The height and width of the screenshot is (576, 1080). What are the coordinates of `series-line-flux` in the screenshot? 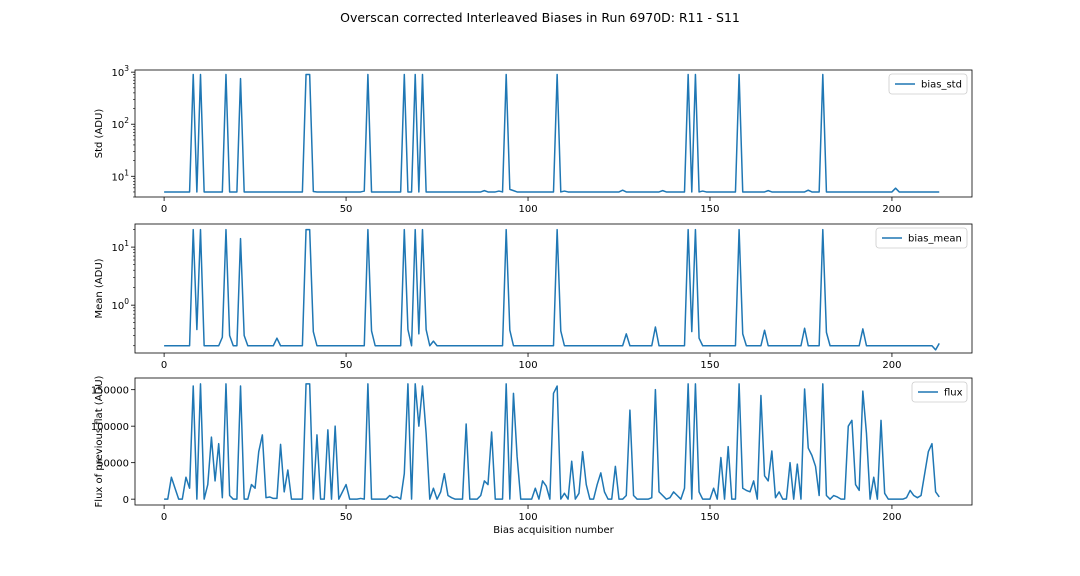 It's located at (552, 441).